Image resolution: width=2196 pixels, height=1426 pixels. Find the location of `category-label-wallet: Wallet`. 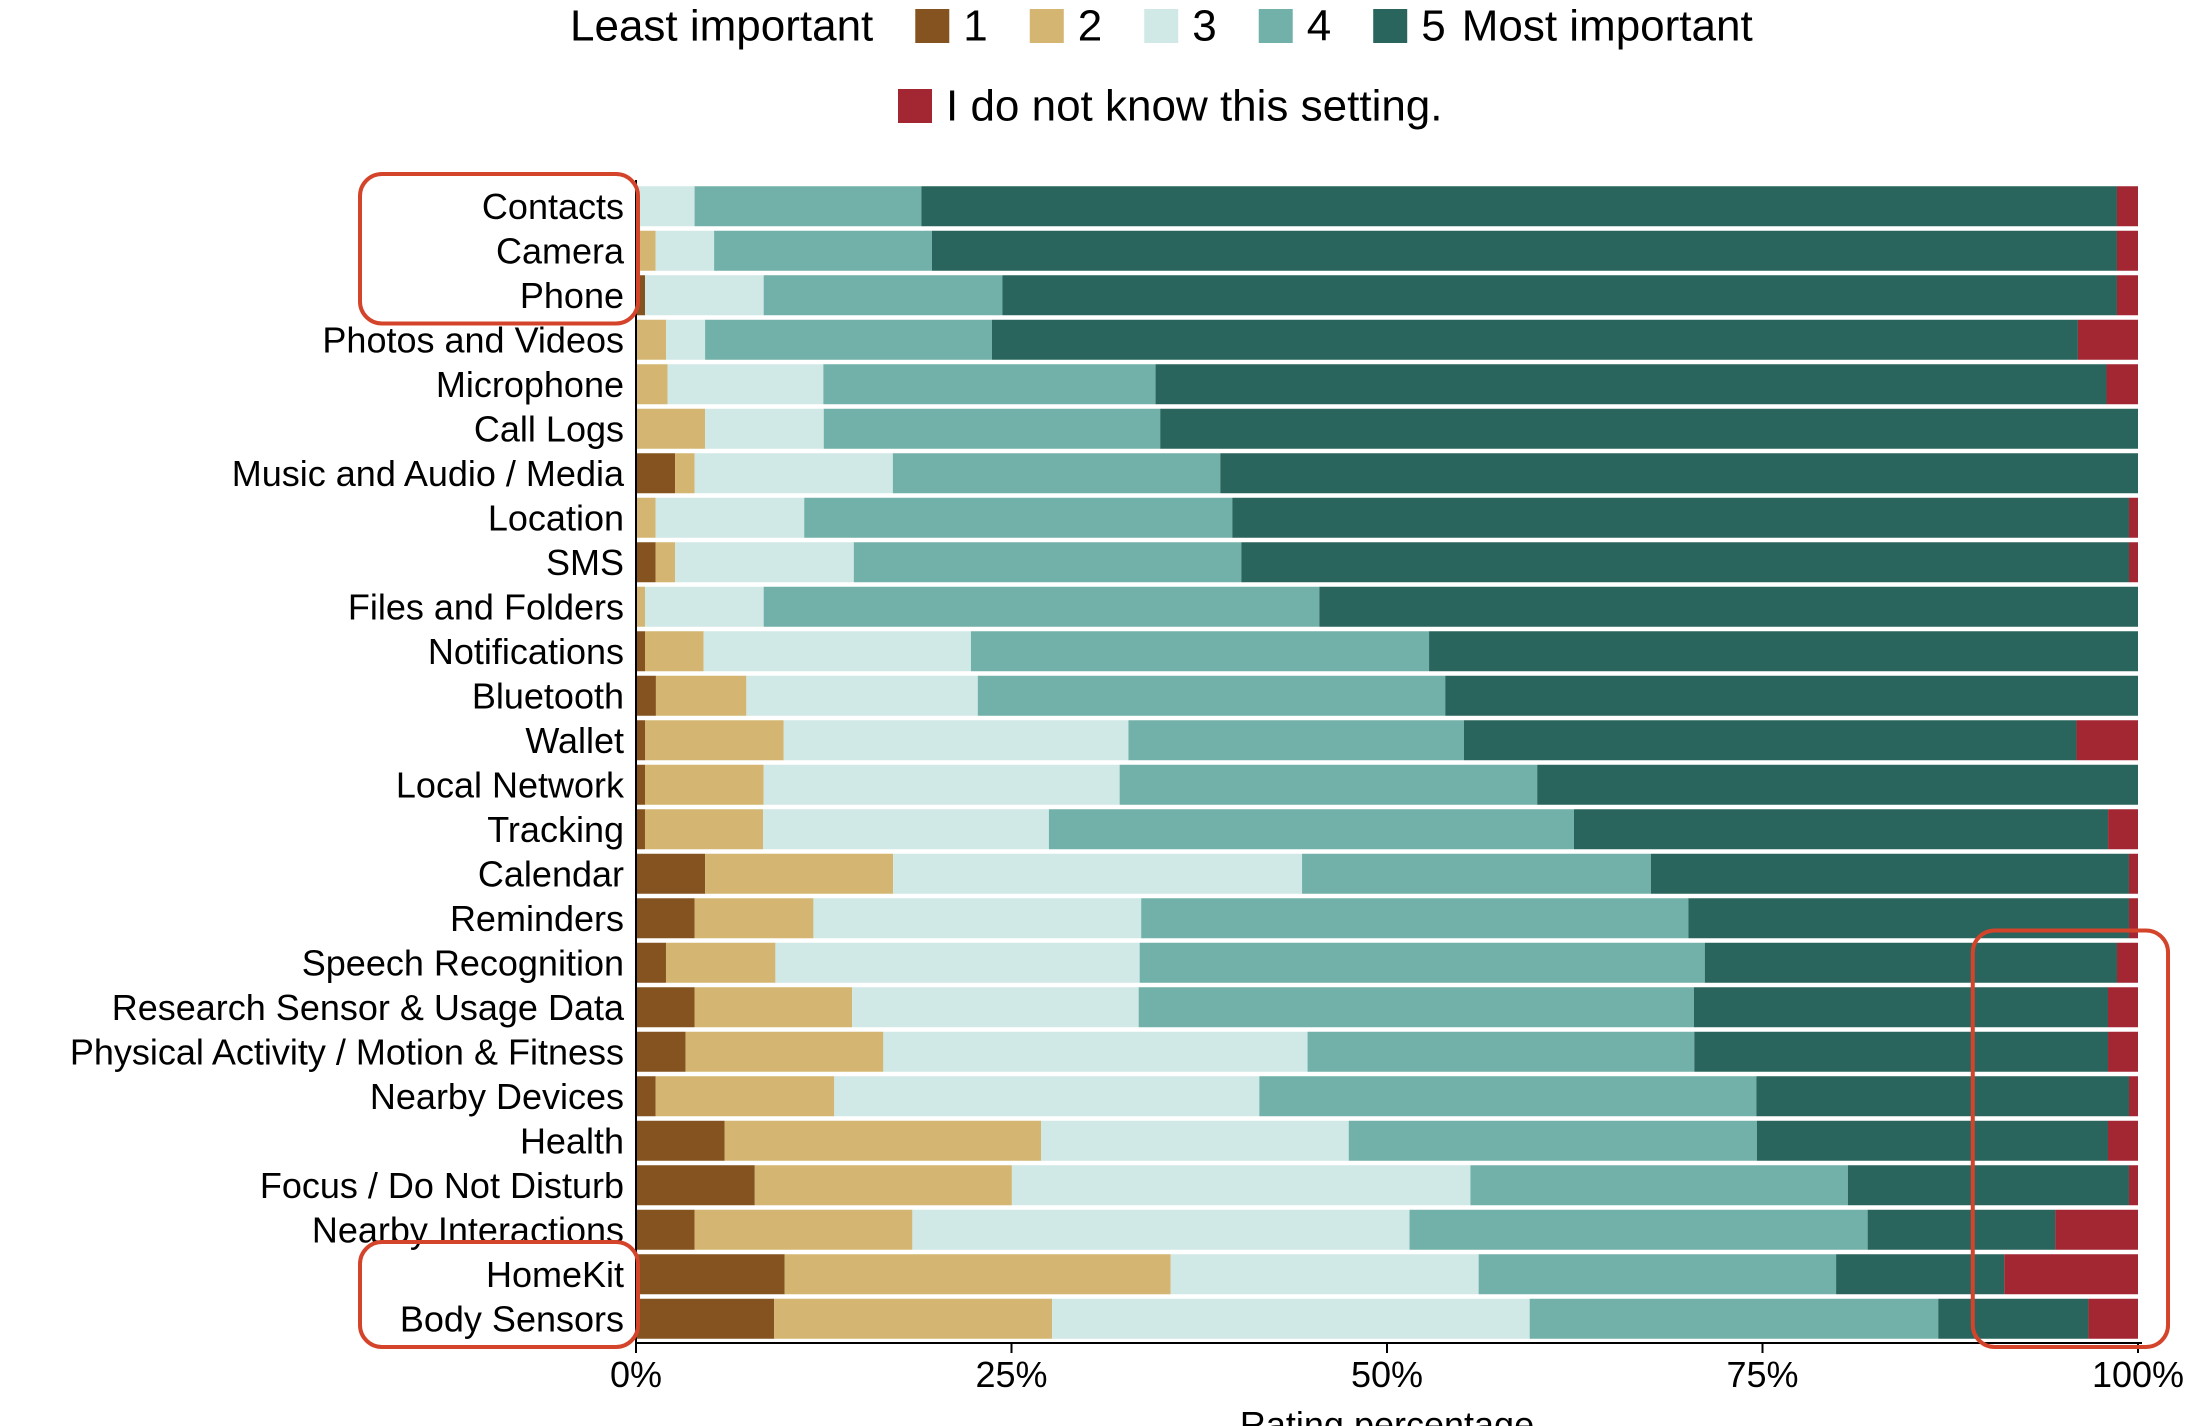

category-label-wallet: Wallet is located at coordinates (574, 740).